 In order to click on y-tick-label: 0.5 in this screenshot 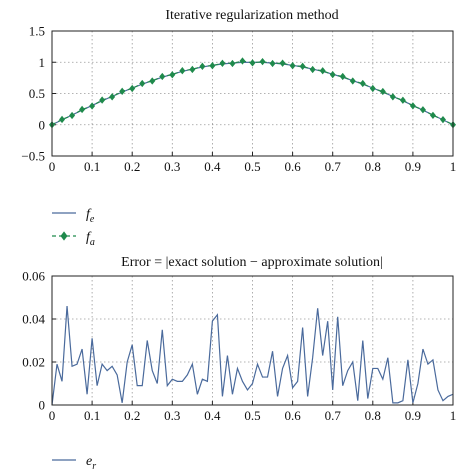, I will do `click(37, 93)`.